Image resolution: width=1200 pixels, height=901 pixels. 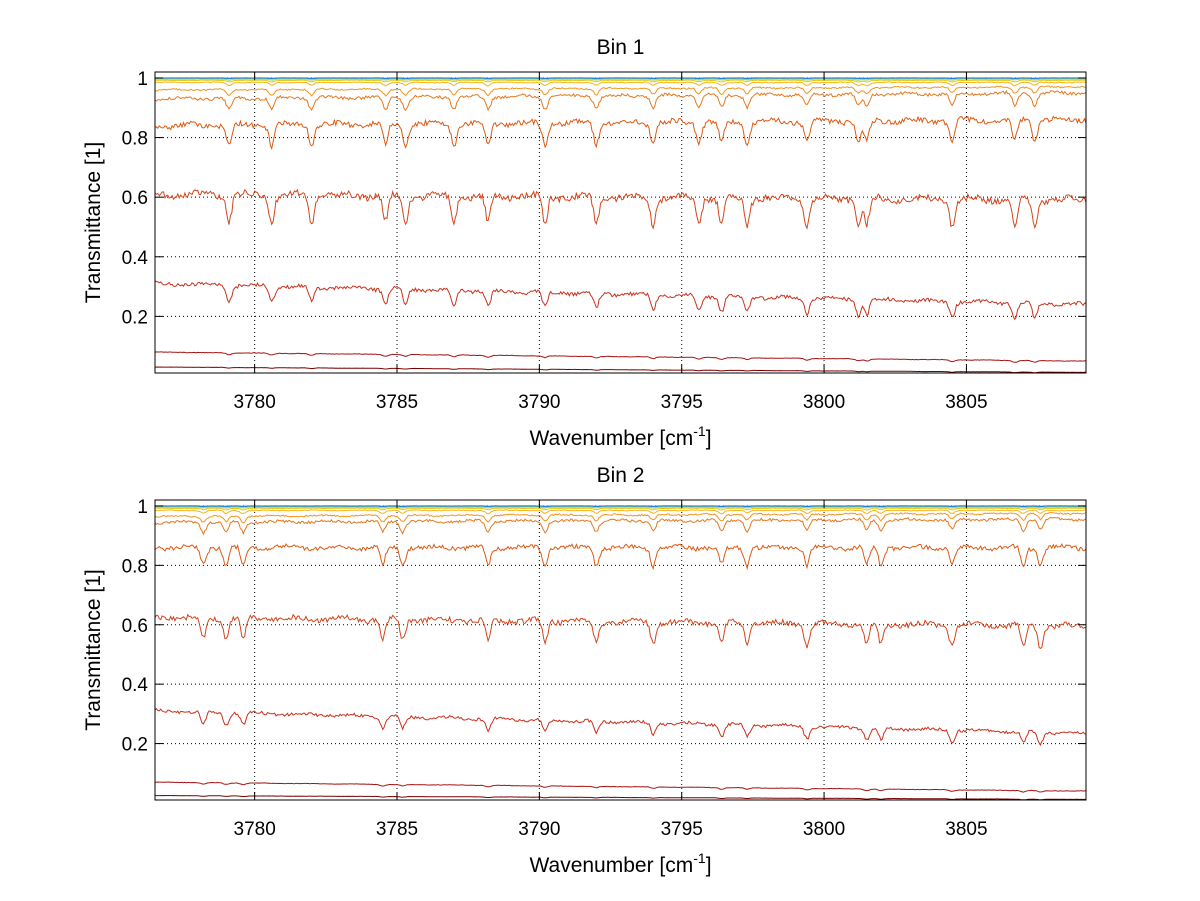 What do you see at coordinates (621, 47) in the screenshot?
I see `chart-title: Bin 1` at bounding box center [621, 47].